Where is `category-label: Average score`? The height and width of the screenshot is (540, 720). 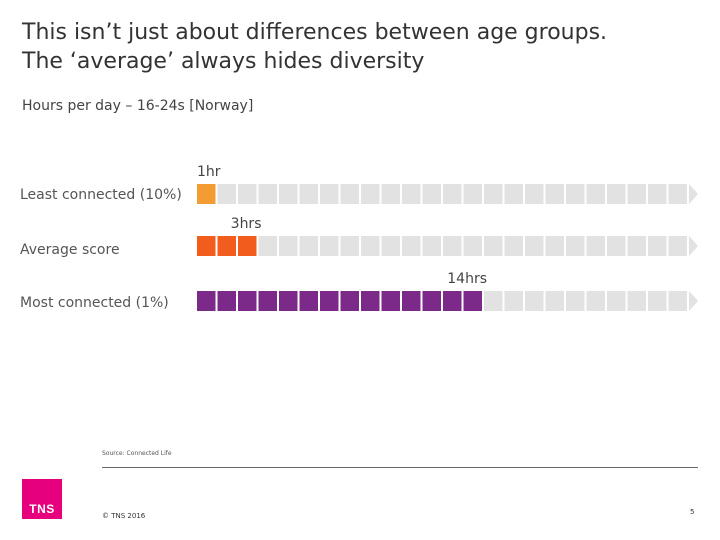 category-label: Average score is located at coordinates (70, 250).